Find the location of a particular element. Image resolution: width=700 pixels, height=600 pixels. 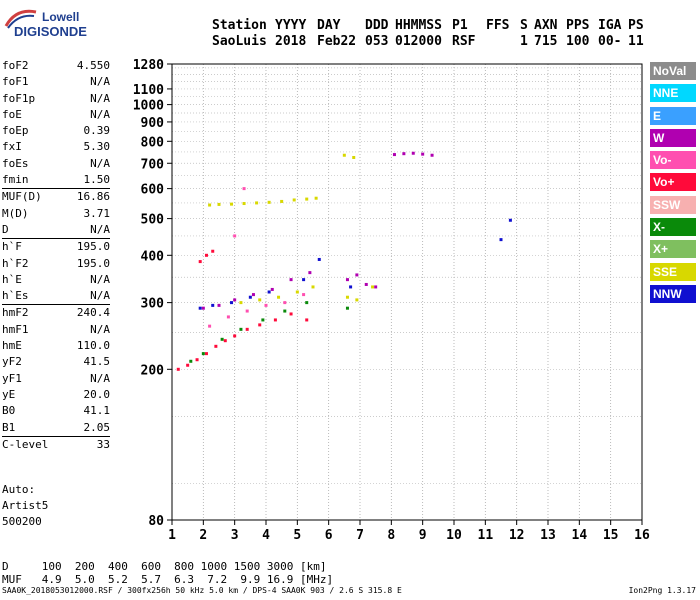

param-name: B0 is located at coordinates (9, 411).